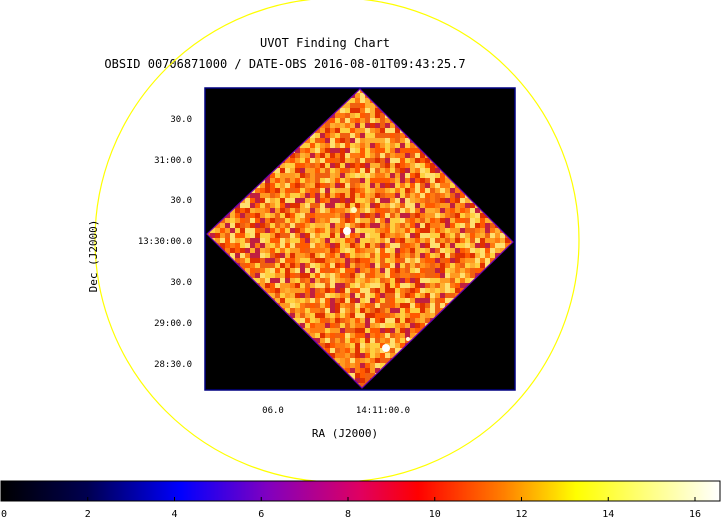  Describe the element at coordinates (173, 324) in the screenshot. I see `y-tick-label: 29:00.0` at that location.